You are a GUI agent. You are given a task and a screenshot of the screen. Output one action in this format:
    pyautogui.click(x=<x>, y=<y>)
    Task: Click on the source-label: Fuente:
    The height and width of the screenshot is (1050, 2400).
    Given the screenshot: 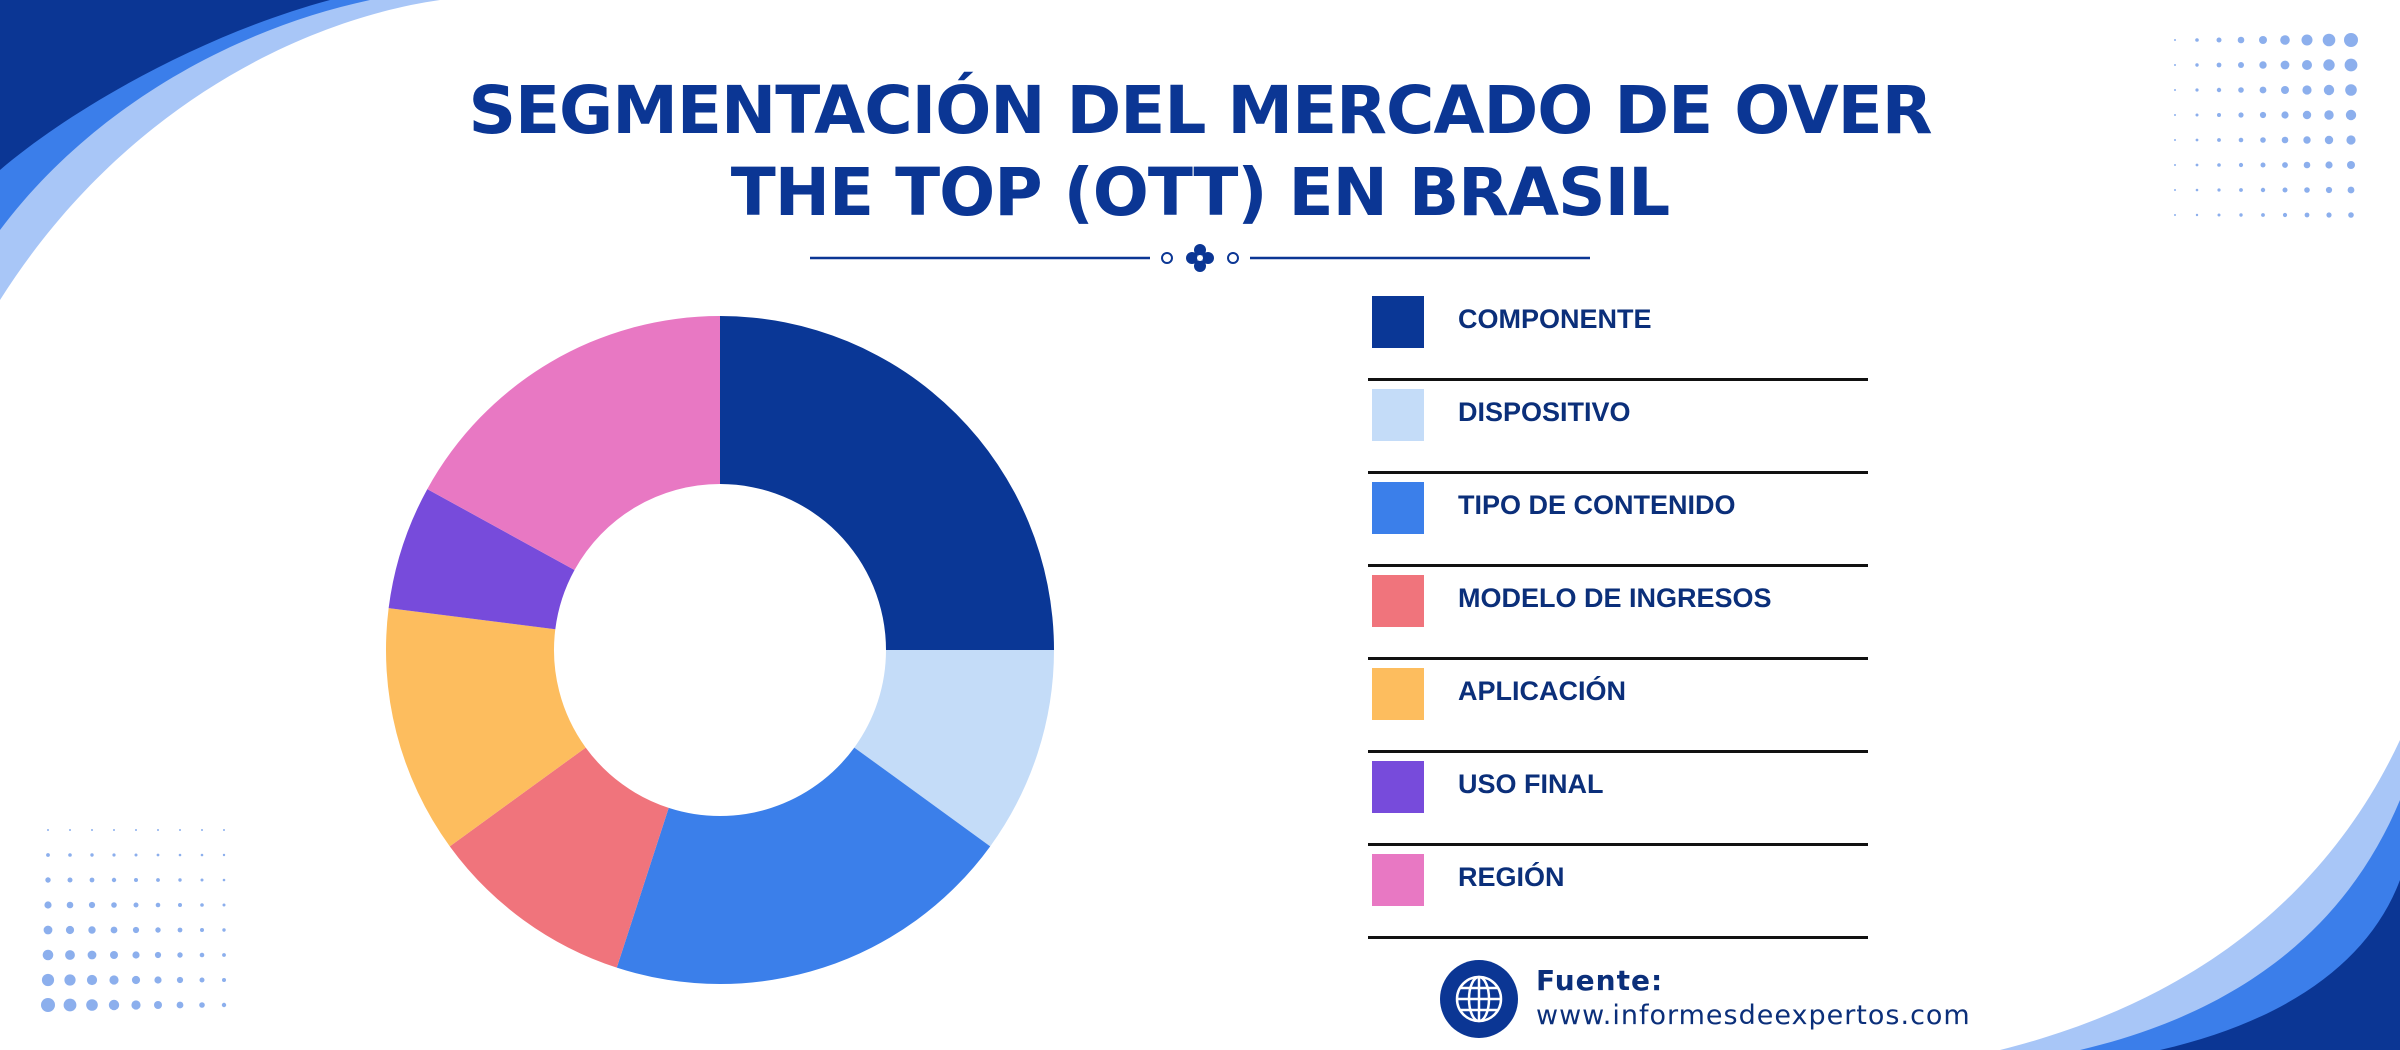 What is the action you would take?
    pyautogui.click(x=1600, y=980)
    